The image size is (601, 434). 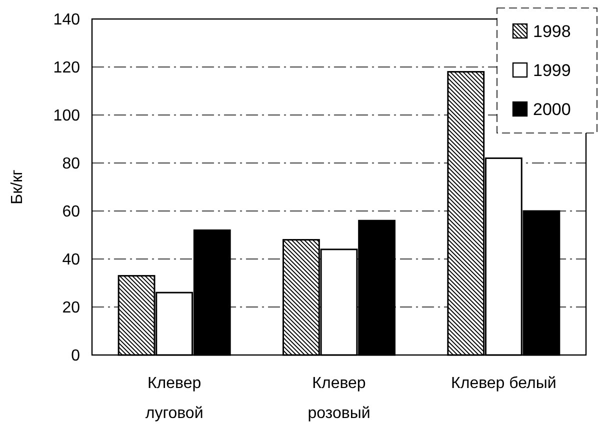 What do you see at coordinates (66, 20) in the screenshot?
I see `y-tick-label: 140` at bounding box center [66, 20].